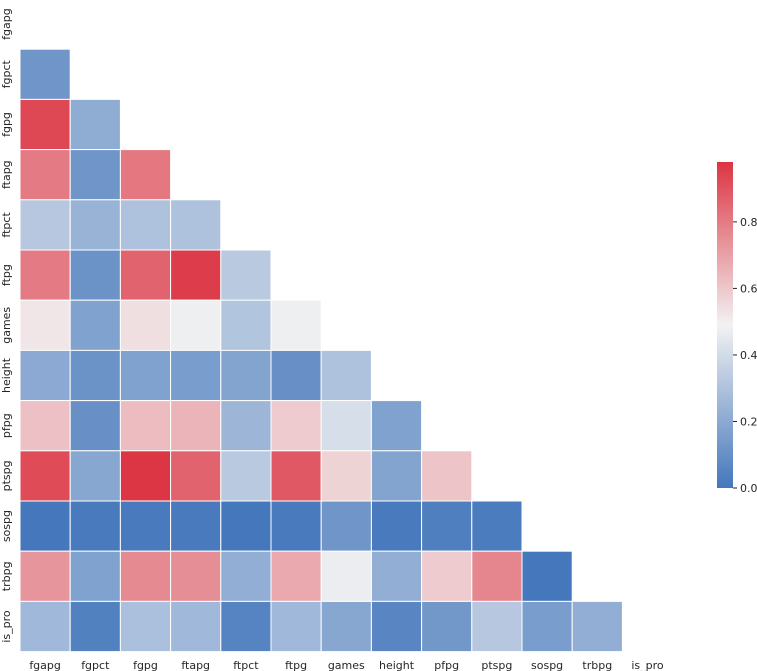  I want to click on x-tick-label-ftpct: ftpct, so click(246, 665).